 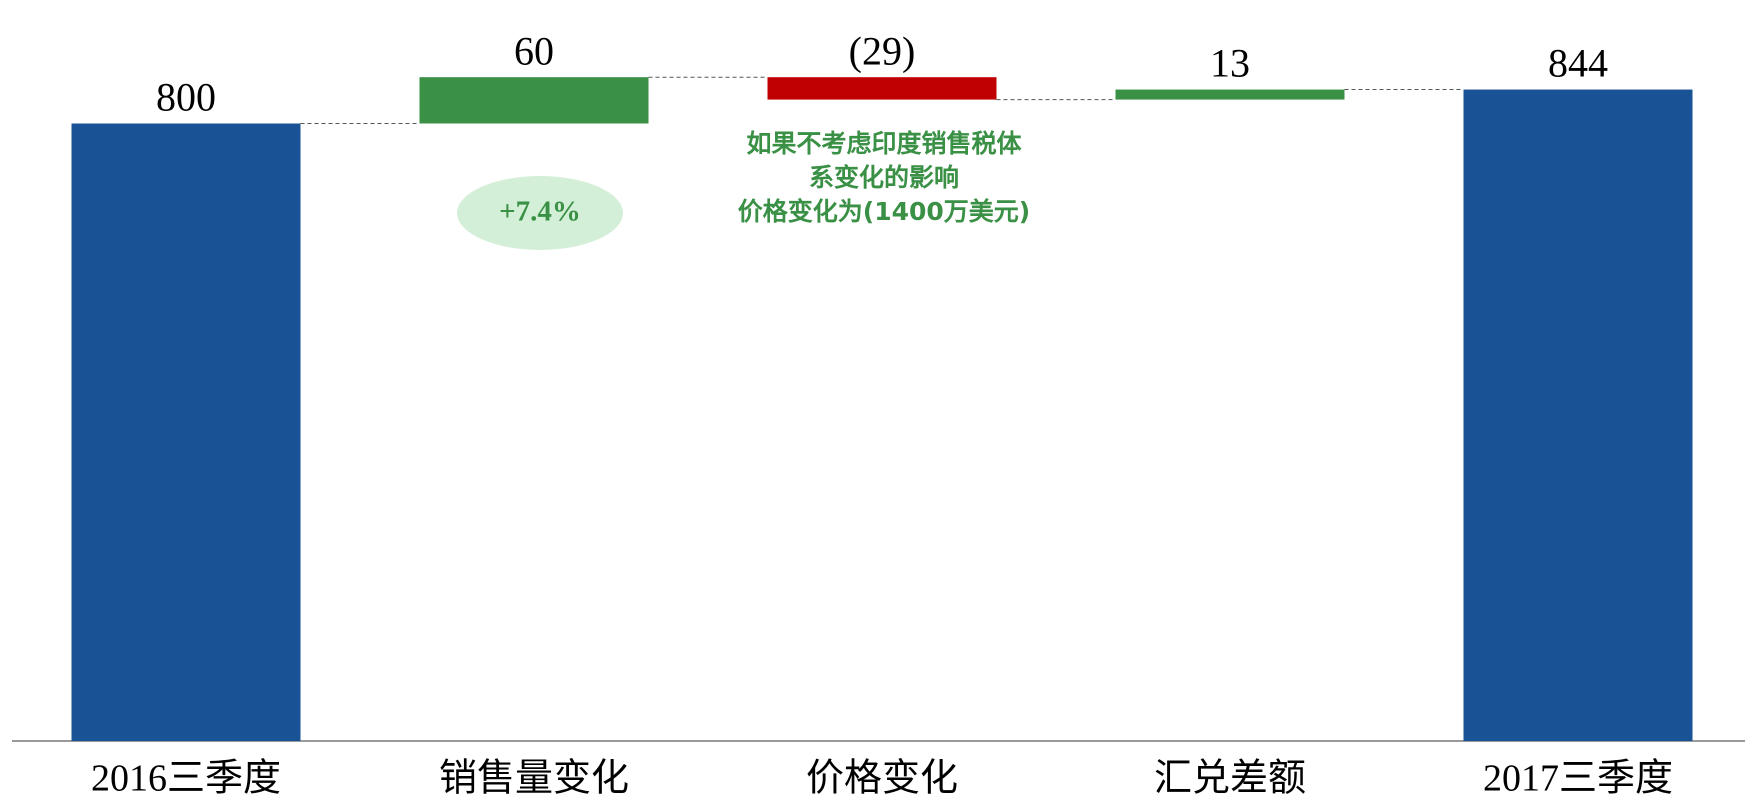 What do you see at coordinates (186, 97) in the screenshot?
I see `value-label: 800` at bounding box center [186, 97].